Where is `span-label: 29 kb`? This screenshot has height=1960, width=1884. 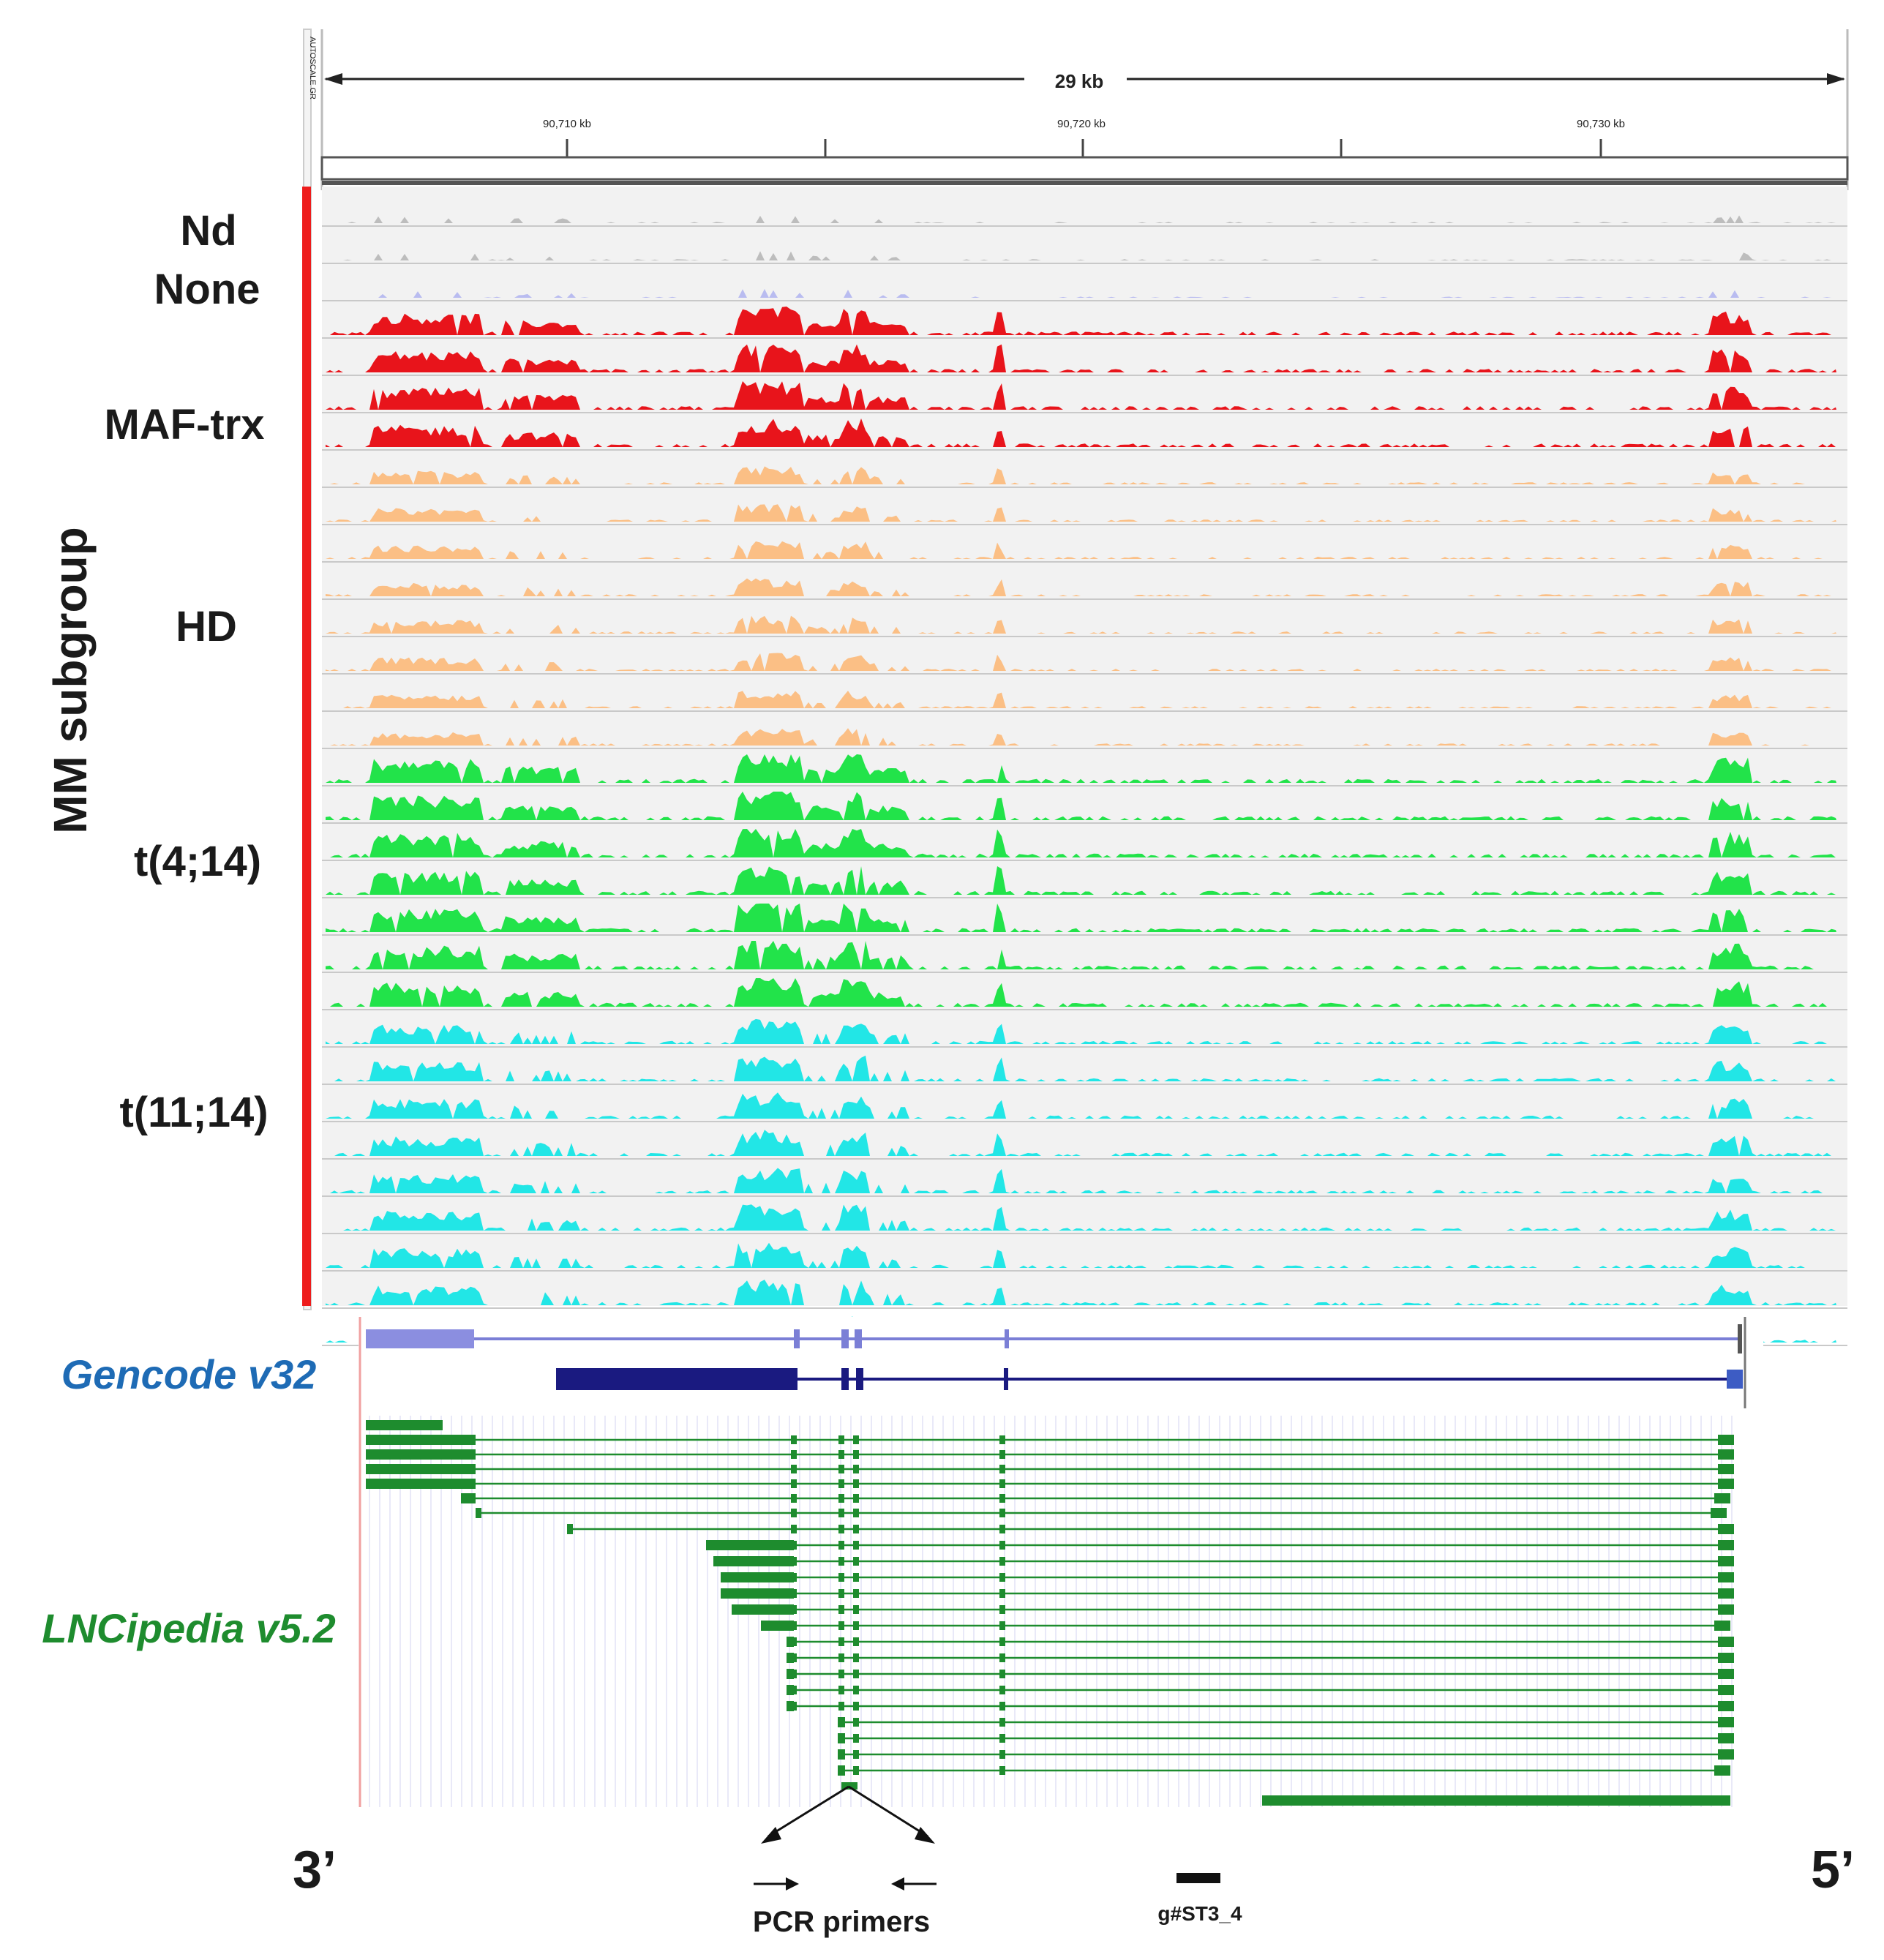 span-label: 29 kb is located at coordinates (1079, 81).